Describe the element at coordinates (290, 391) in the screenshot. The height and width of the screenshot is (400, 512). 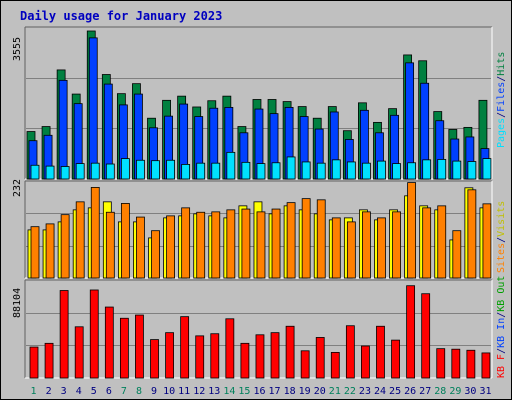
I see `x-tick-label-18: 18` at that location.